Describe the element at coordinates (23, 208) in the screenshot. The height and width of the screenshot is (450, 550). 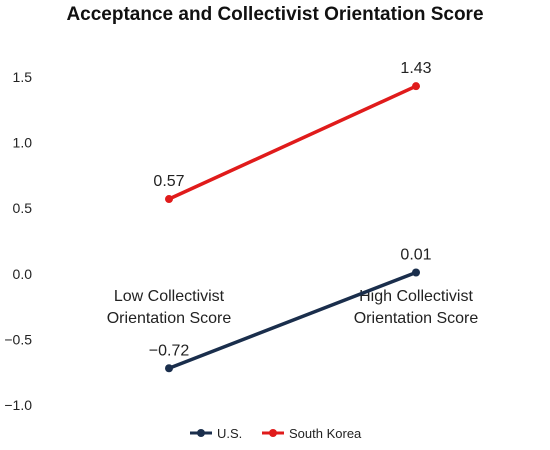
I see `y-tick-label: 0.5` at that location.